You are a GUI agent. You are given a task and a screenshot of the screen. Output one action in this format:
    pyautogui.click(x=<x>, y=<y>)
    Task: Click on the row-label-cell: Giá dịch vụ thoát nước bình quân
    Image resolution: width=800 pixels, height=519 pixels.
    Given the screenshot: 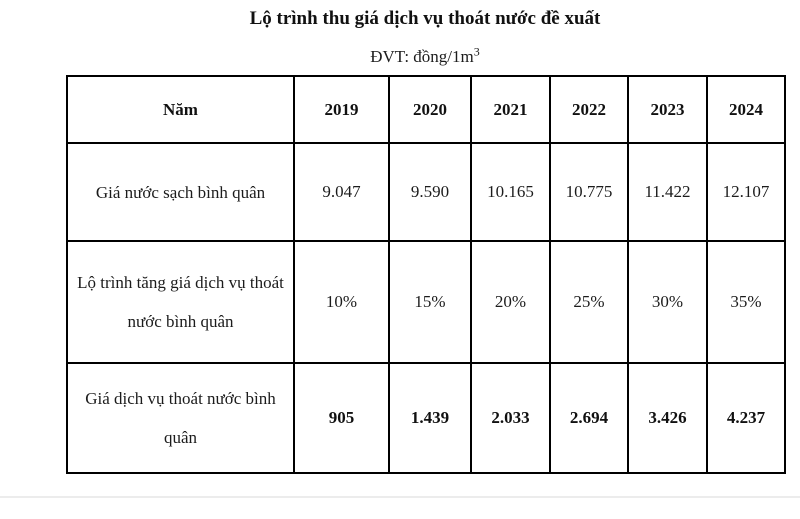 What is the action you would take?
    pyautogui.click(x=180, y=418)
    